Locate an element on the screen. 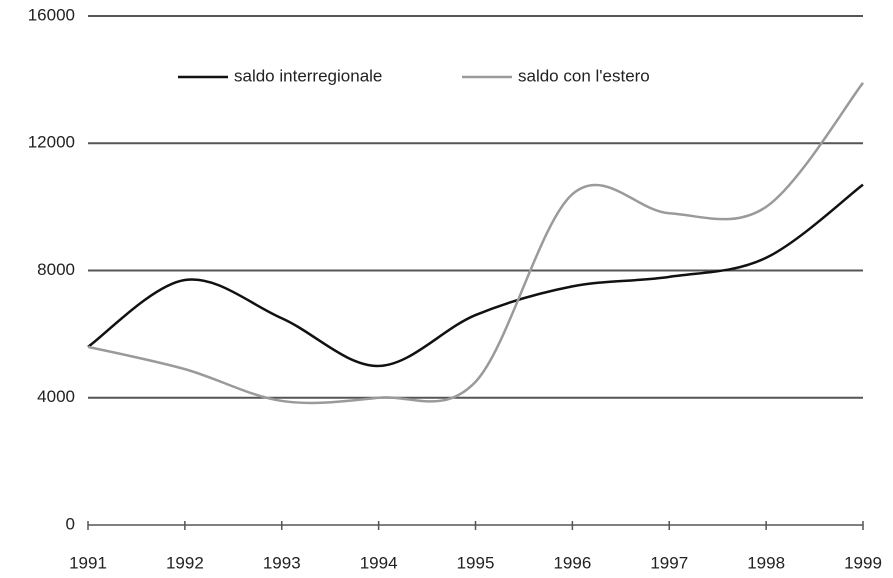 Image resolution: width=893 pixels, height=578 pixels. x-tick-label: 1991 is located at coordinates (88, 562).